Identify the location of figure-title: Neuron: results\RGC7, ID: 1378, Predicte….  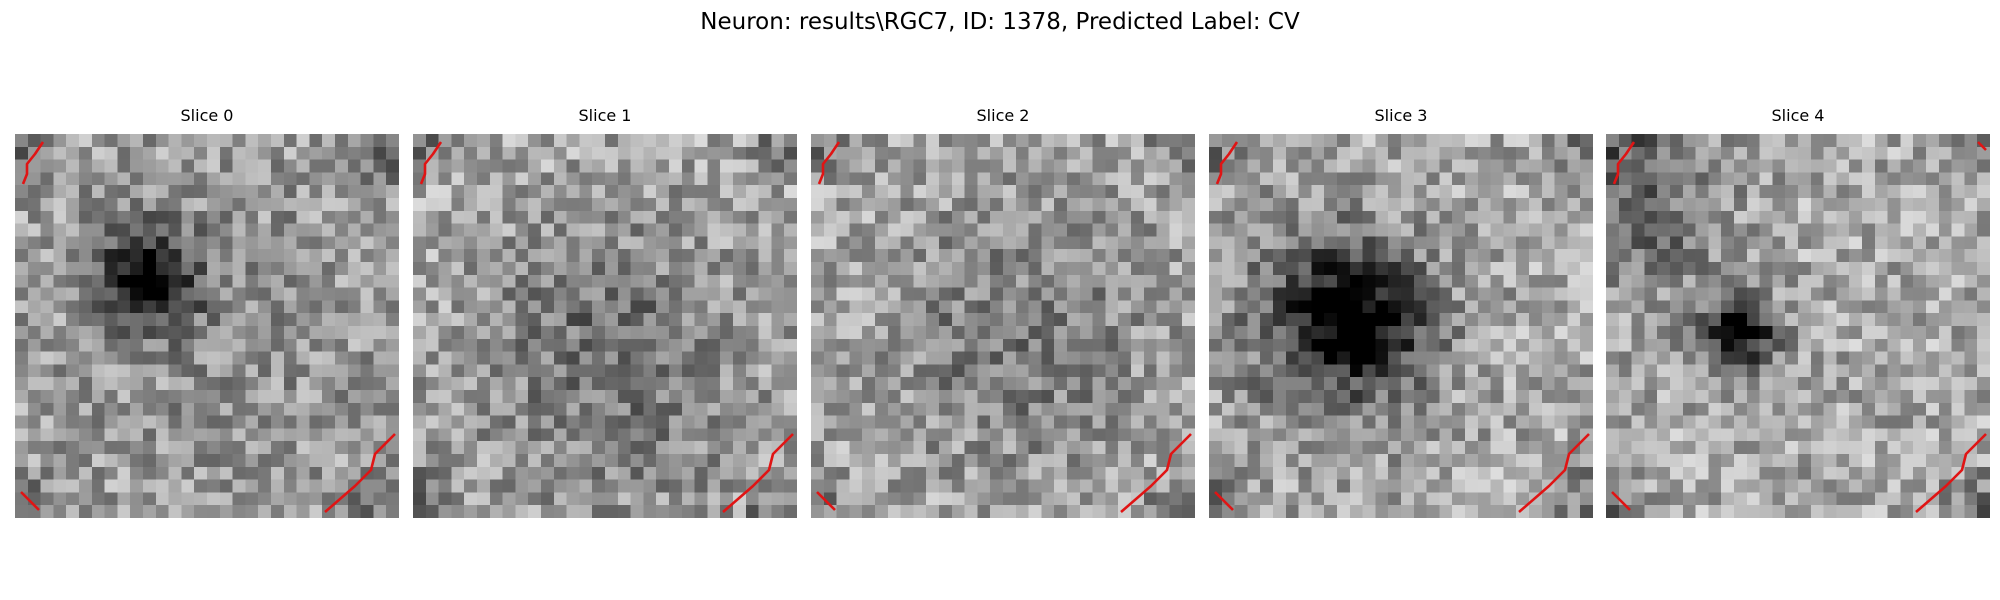
(1000, 22).